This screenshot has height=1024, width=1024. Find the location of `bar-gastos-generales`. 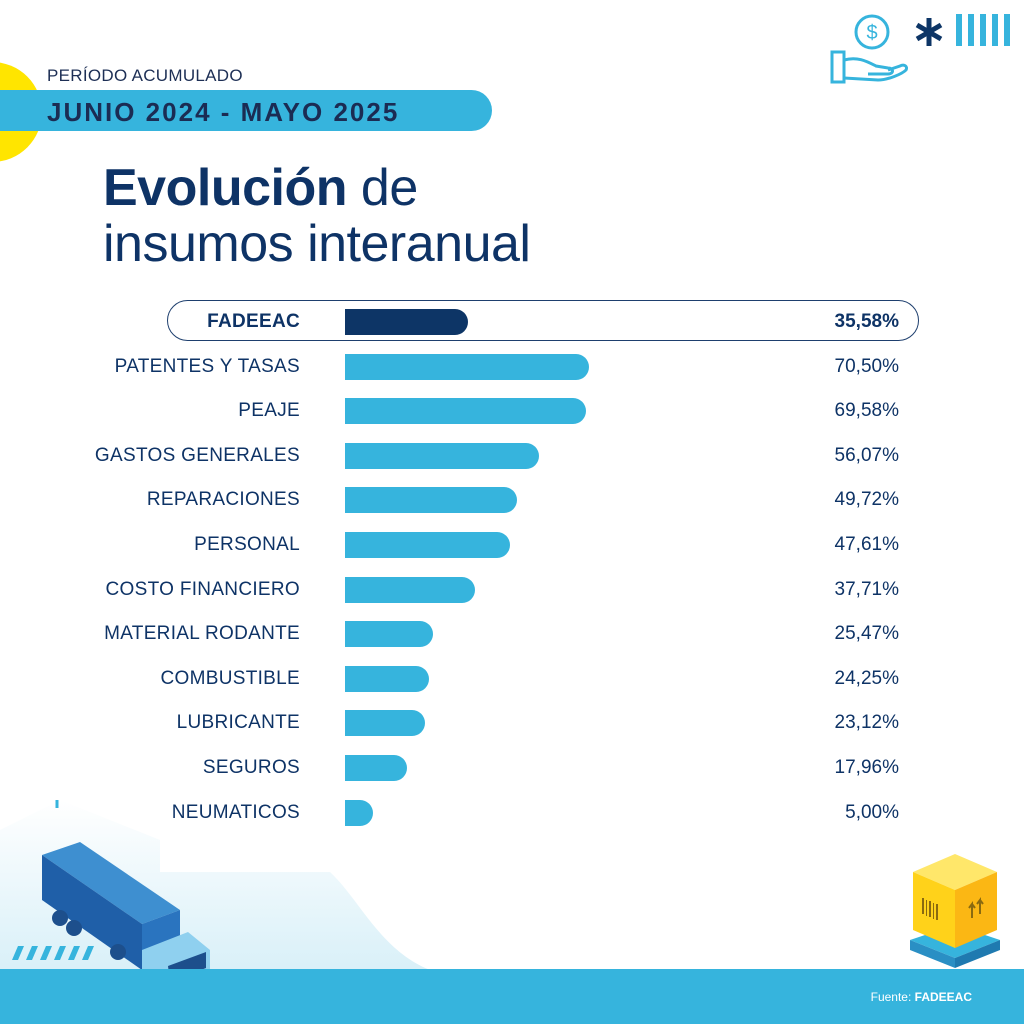

bar-gastos-generales is located at coordinates (442, 455).